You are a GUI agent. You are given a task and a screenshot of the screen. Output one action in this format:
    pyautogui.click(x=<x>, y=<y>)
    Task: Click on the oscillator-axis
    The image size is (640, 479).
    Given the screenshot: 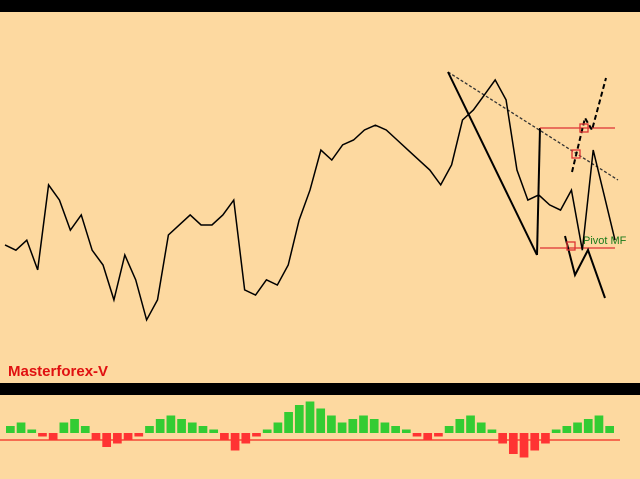 What is the action you would take?
    pyautogui.click(x=630, y=432)
    